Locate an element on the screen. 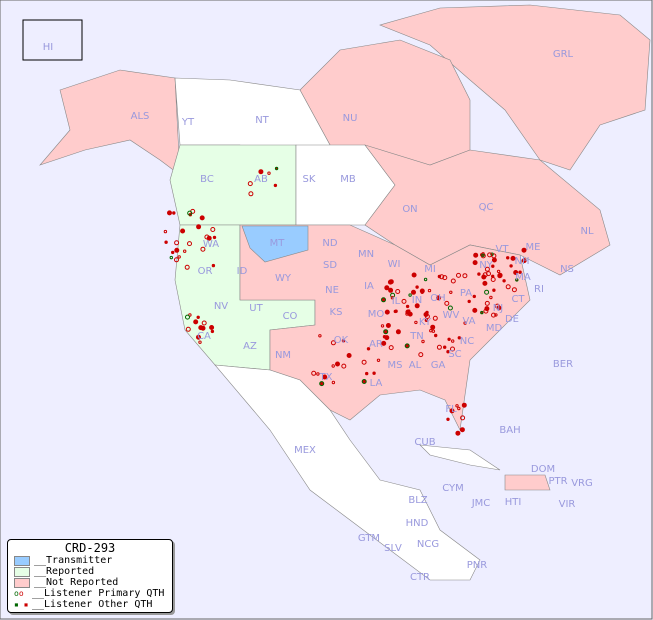  region-label-tx: TX is located at coordinates (326, 377).